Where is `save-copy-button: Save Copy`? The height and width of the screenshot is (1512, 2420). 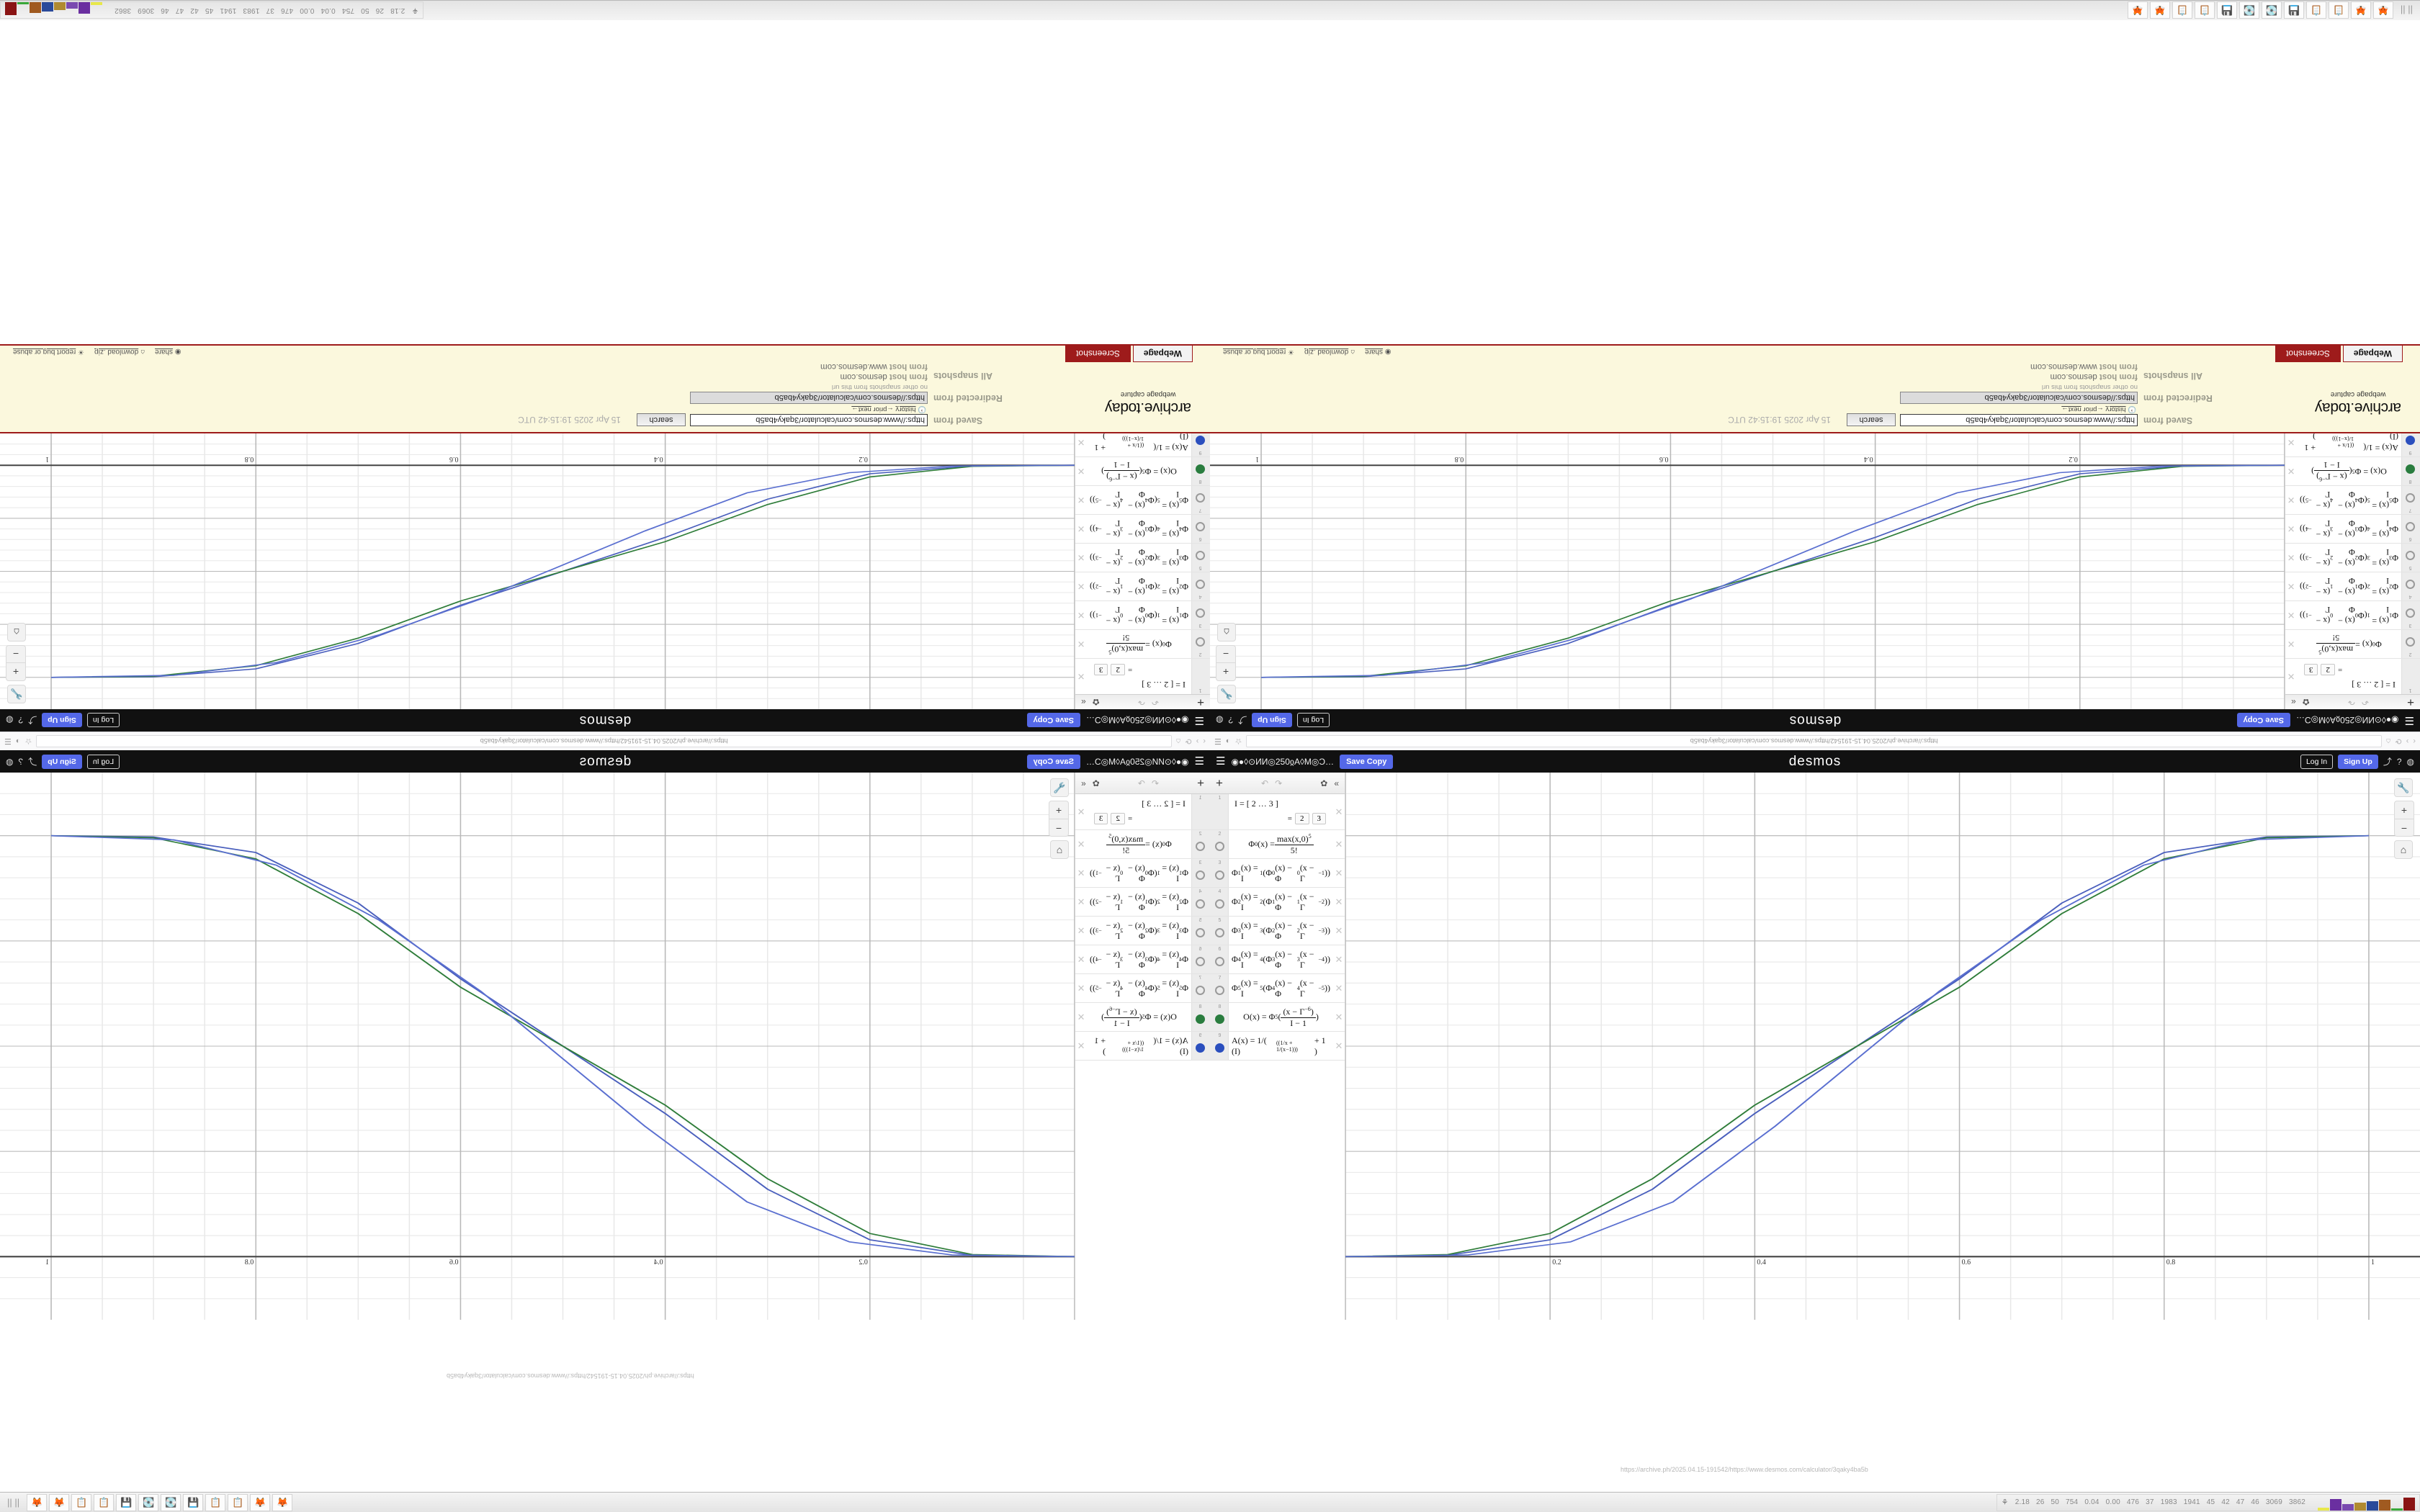
save-copy-button: Save Copy is located at coordinates (2263, 720).